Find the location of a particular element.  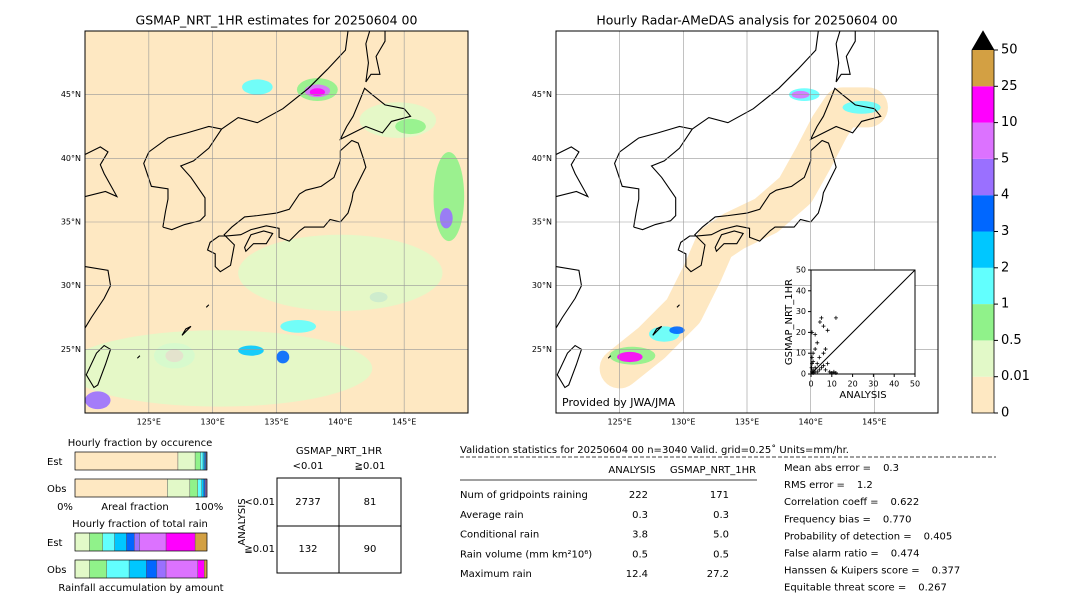

y-tick-label: 50 is located at coordinates (801, 270).